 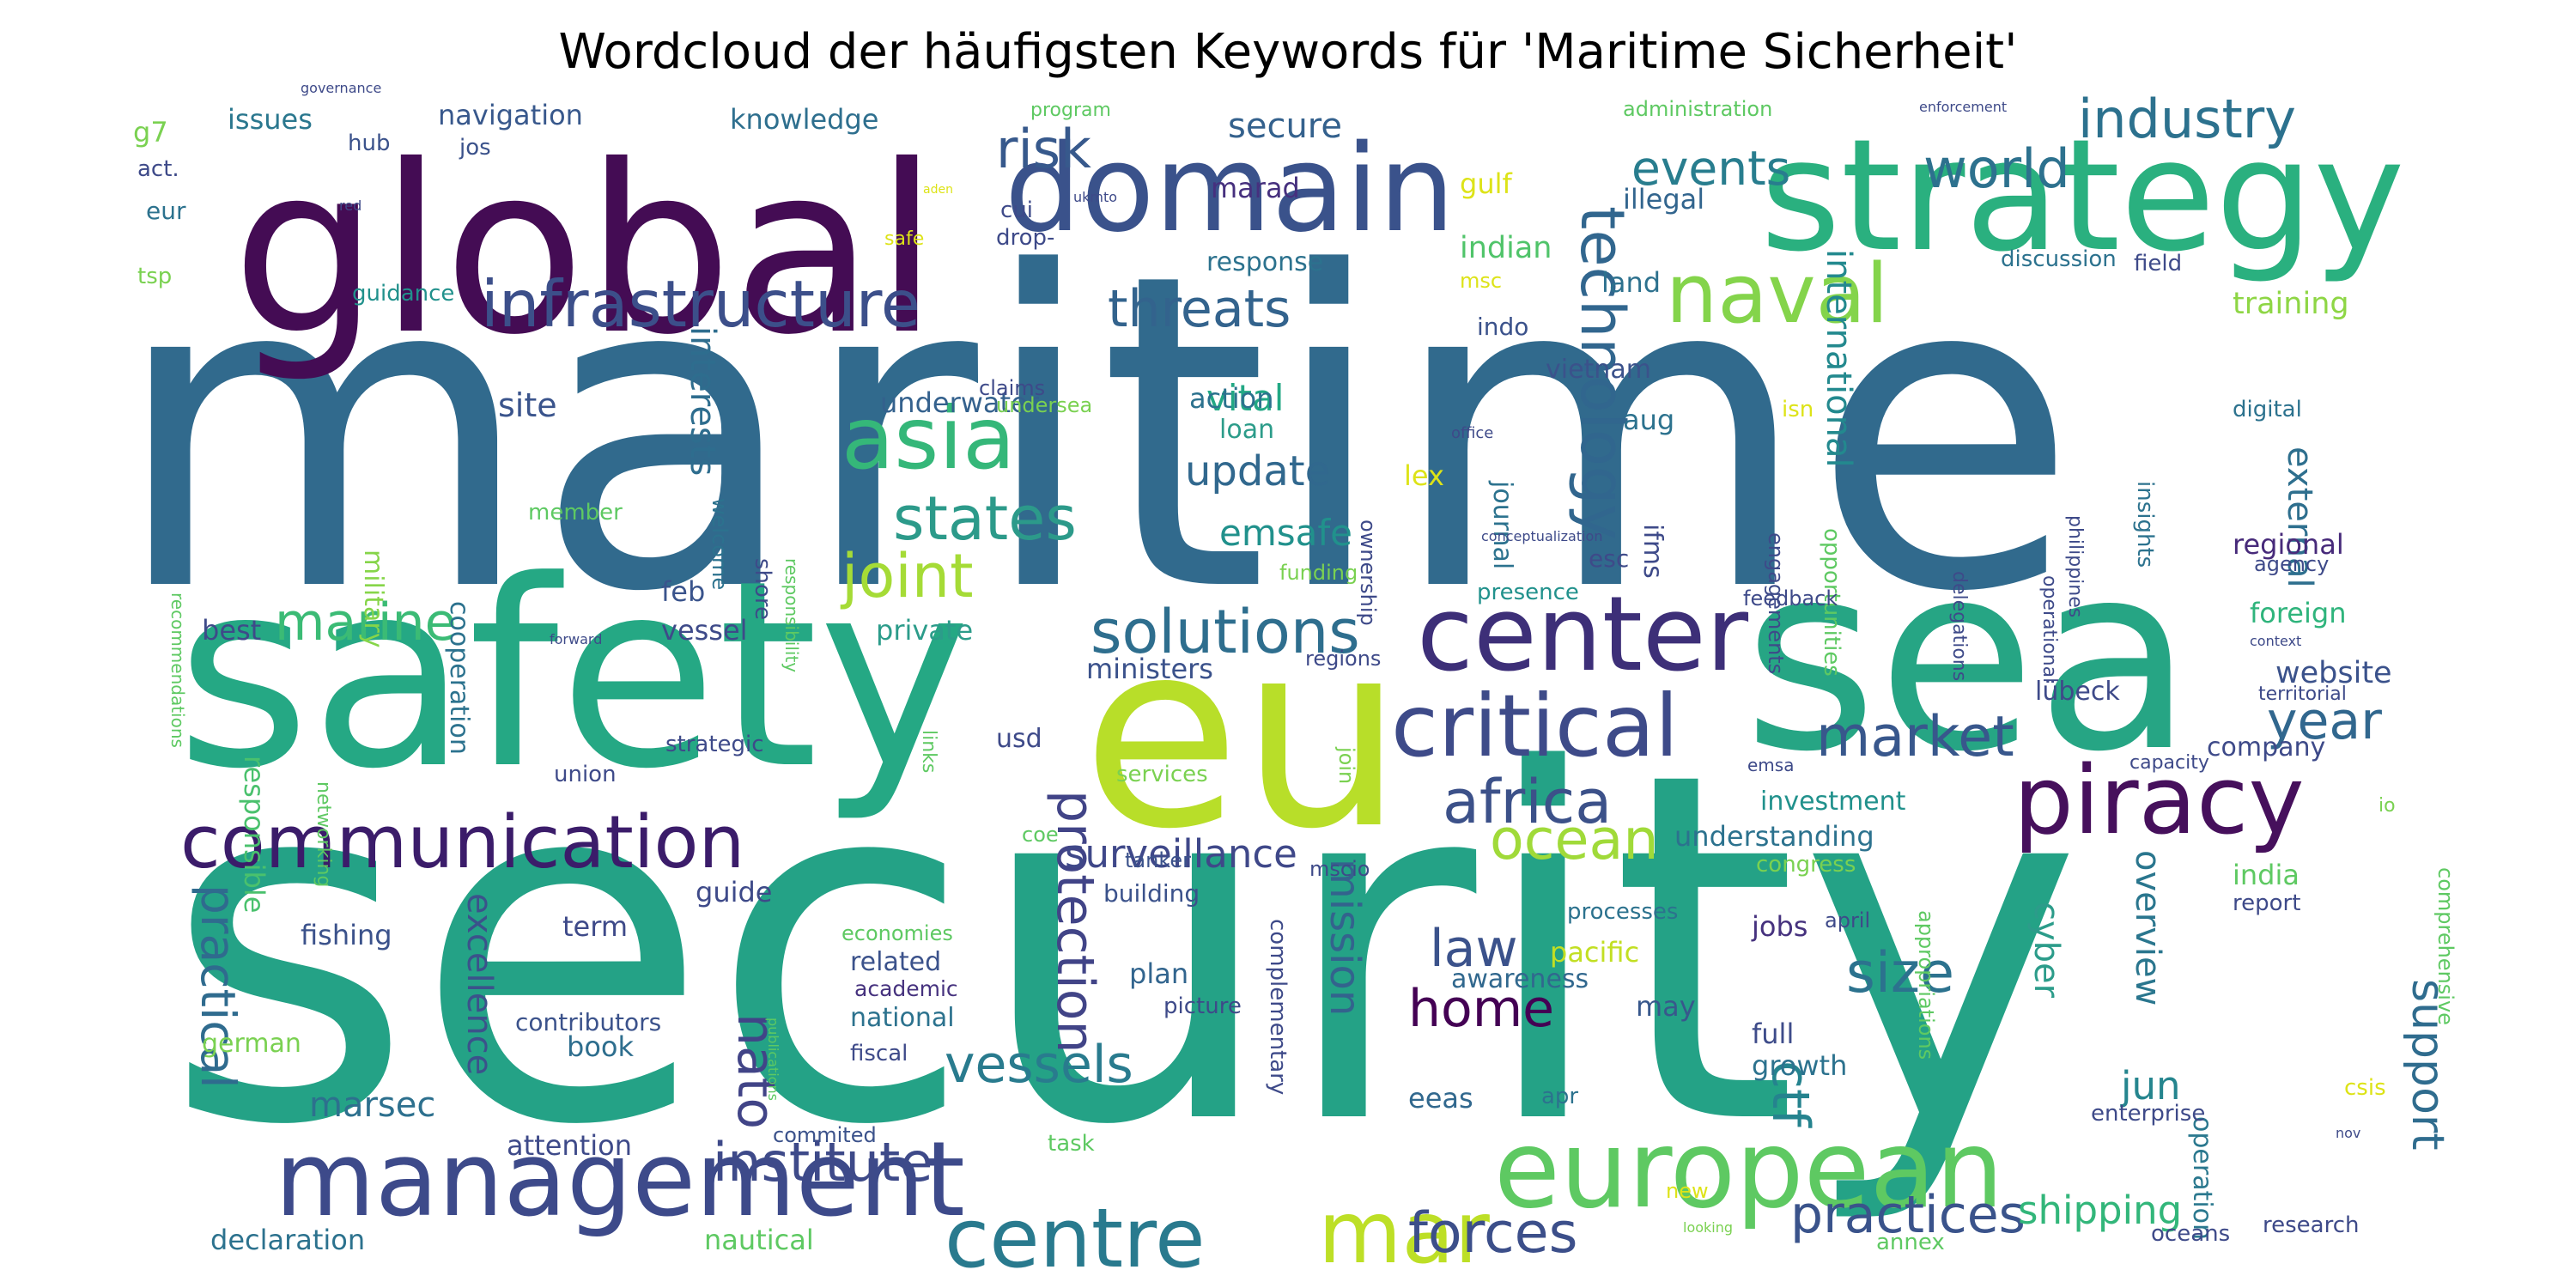 What do you see at coordinates (373, 598) in the screenshot?
I see `word-military: military` at bounding box center [373, 598].